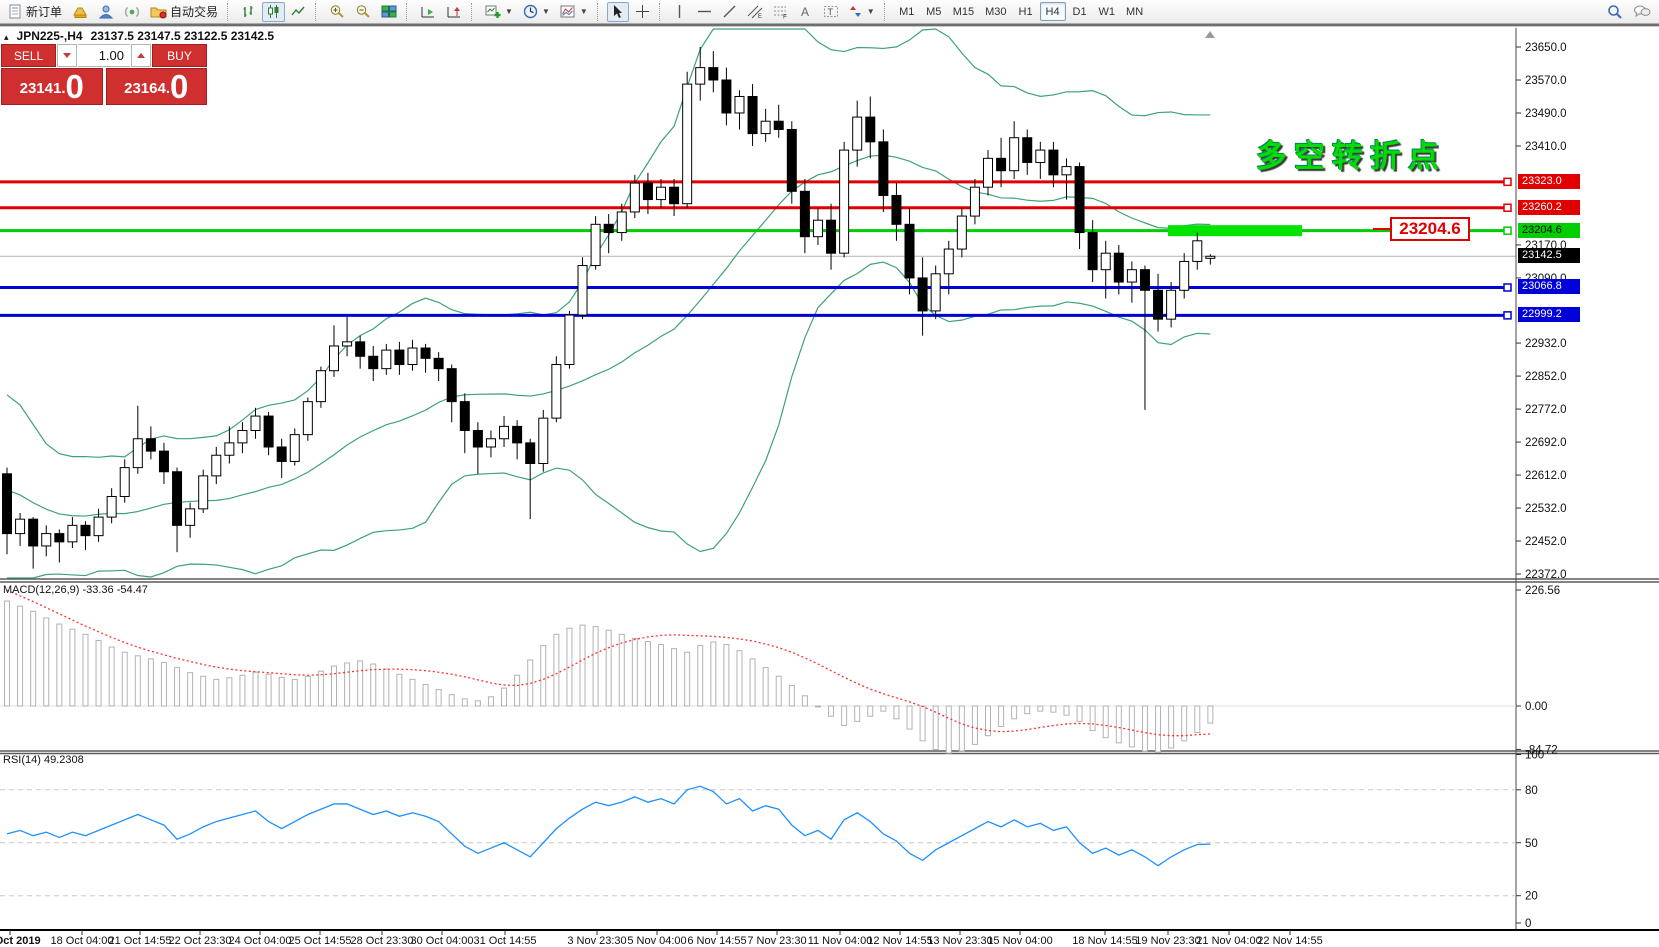 This screenshot has width=1659, height=947. What do you see at coordinates (536, 12) in the screenshot?
I see `periods-button: ▼` at bounding box center [536, 12].